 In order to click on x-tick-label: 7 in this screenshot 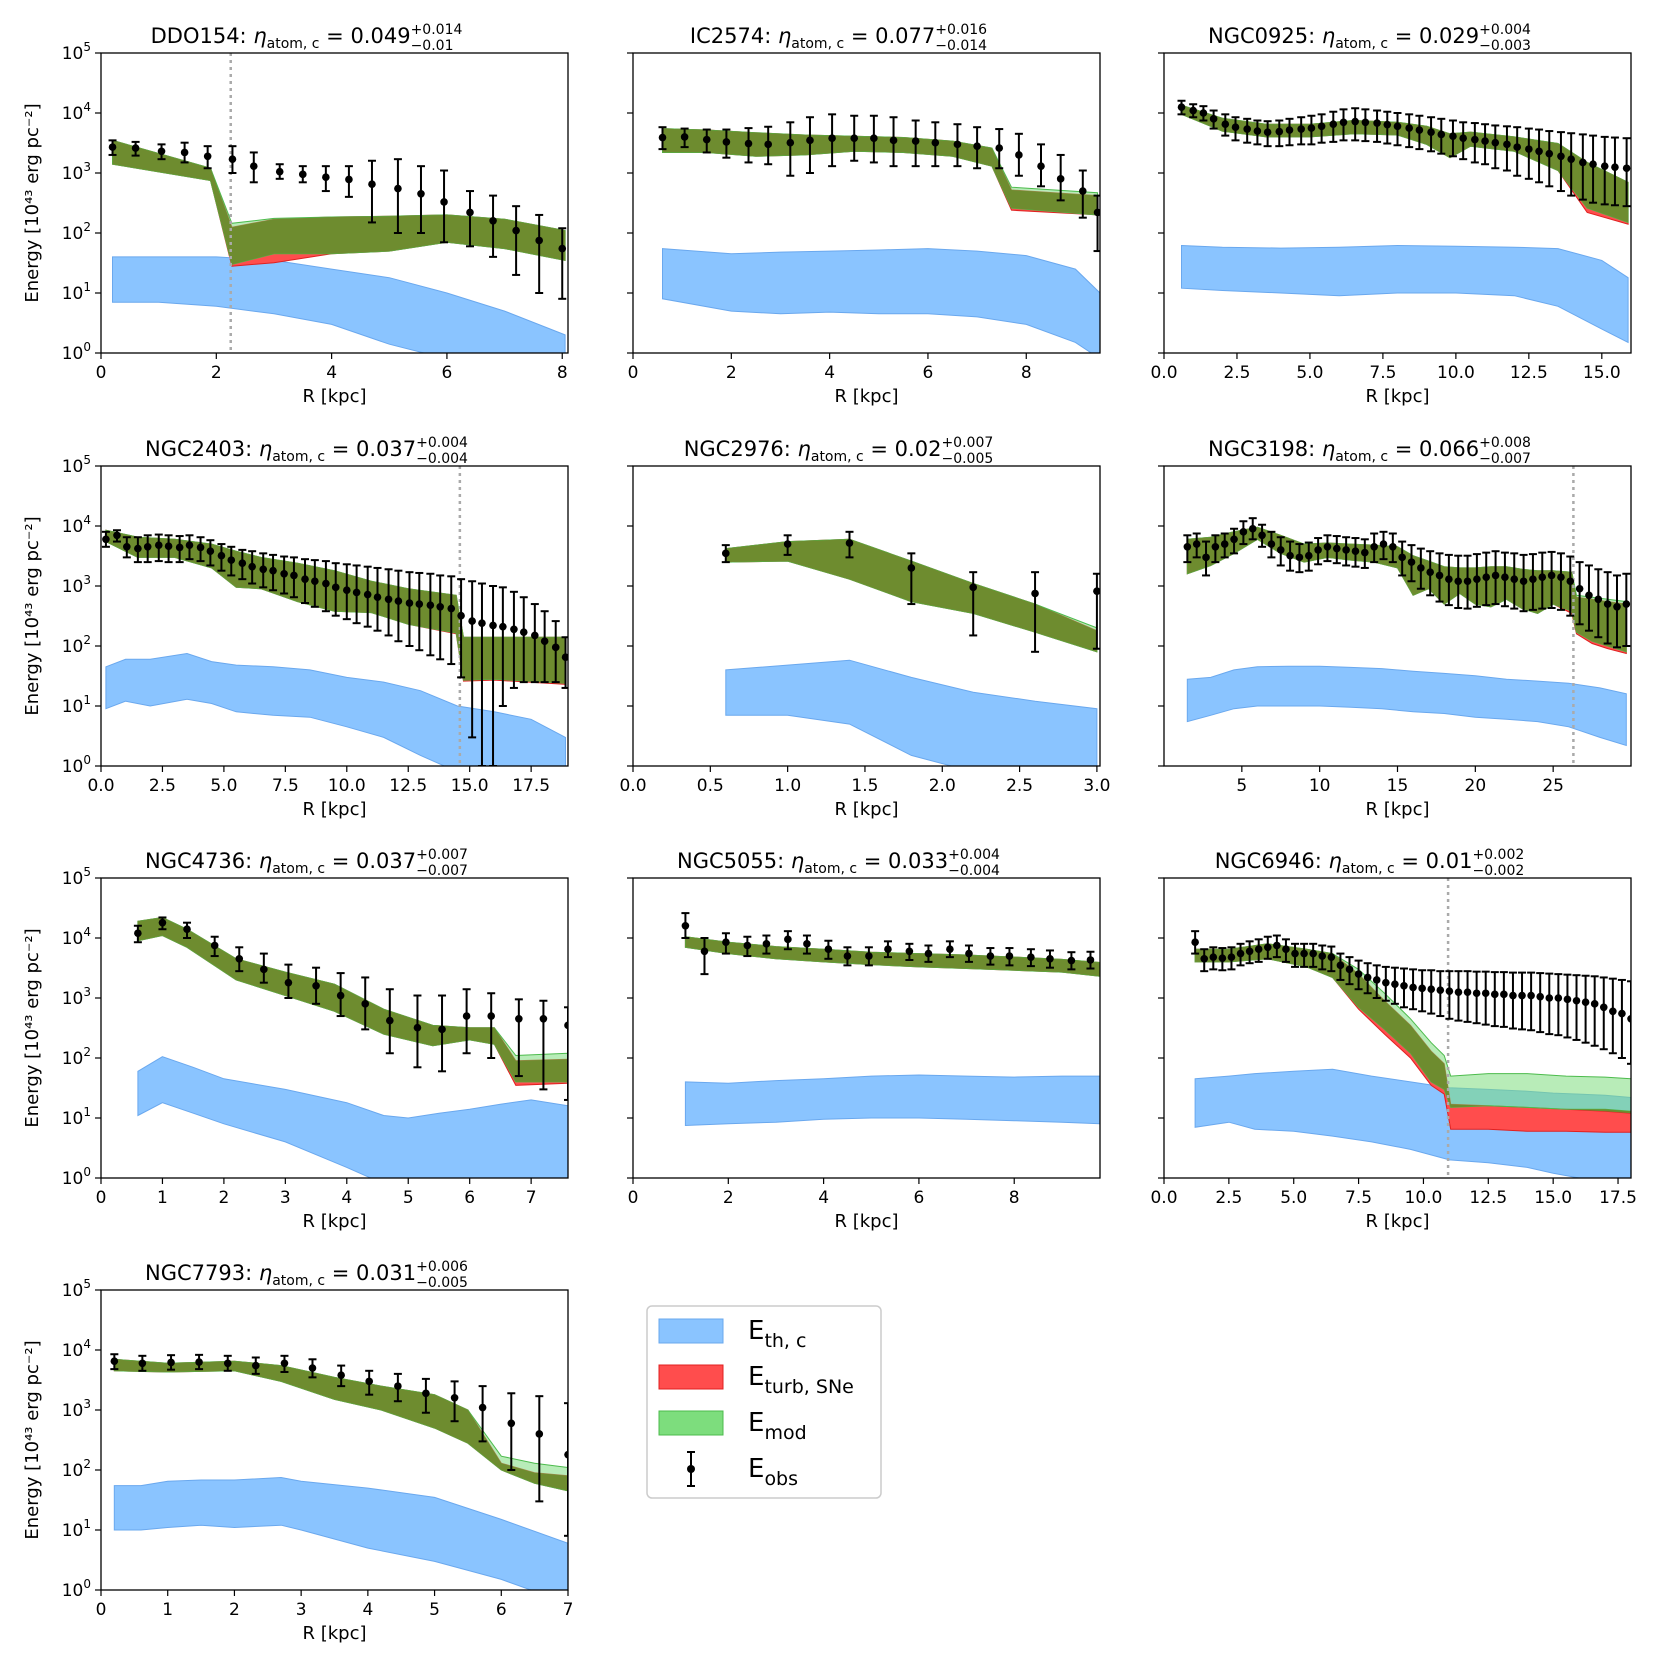, I will do `click(568, 1610)`.